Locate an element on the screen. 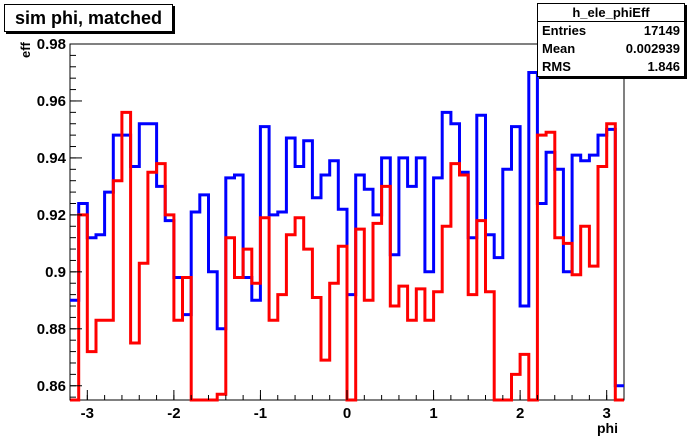 This screenshot has height=444, width=692. y-tick-label: 0.96 is located at coordinates (51, 101).